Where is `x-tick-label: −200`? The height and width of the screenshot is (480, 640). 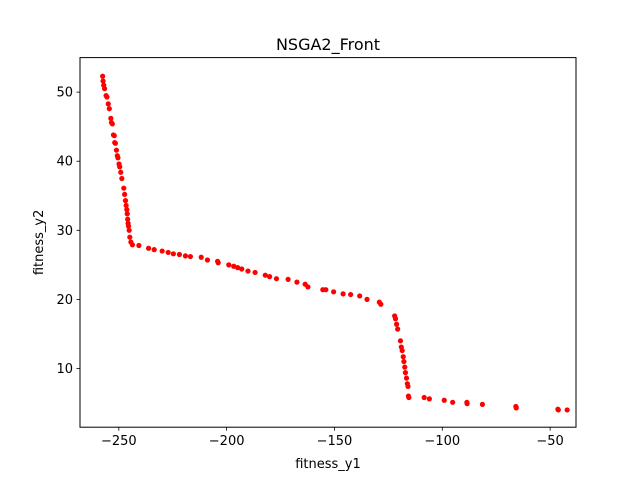 x-tick-label: −200 is located at coordinates (227, 441).